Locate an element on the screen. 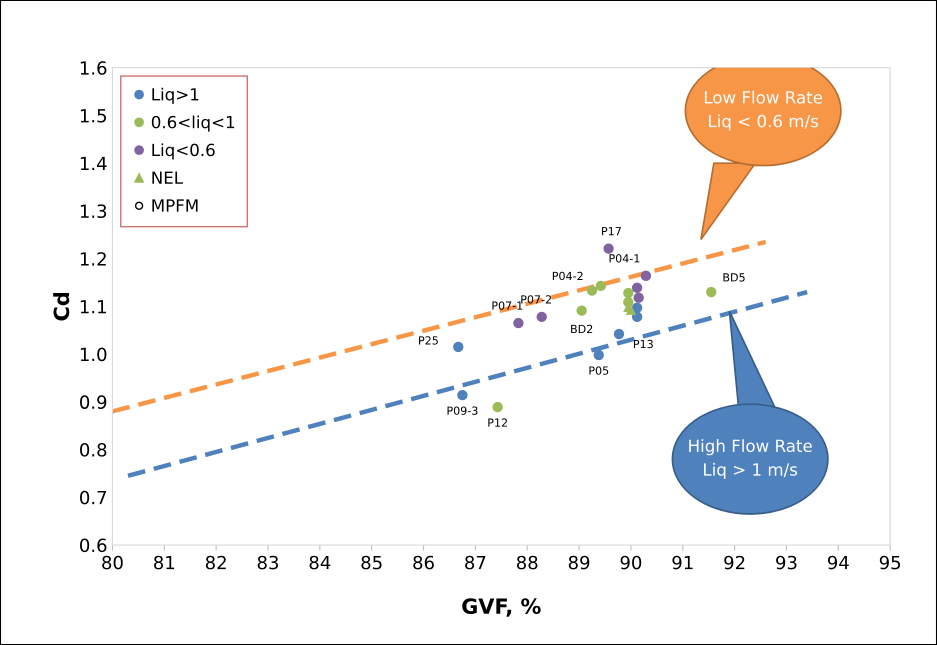 The image size is (937, 645). y-tick-label: 0.9 is located at coordinates (93, 402).